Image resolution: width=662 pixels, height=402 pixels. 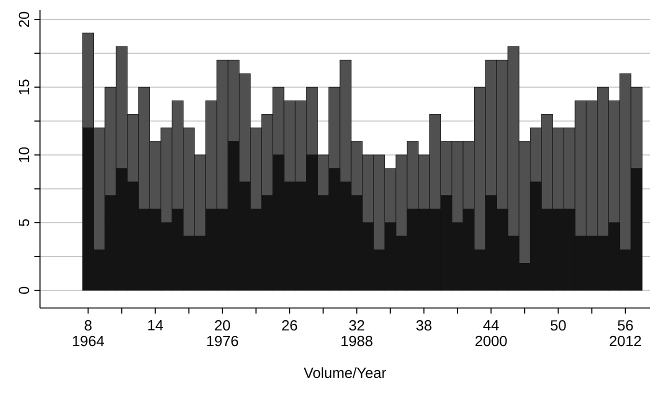 What do you see at coordinates (222, 341) in the screenshot?
I see `x2-tick-label: 1976` at bounding box center [222, 341].